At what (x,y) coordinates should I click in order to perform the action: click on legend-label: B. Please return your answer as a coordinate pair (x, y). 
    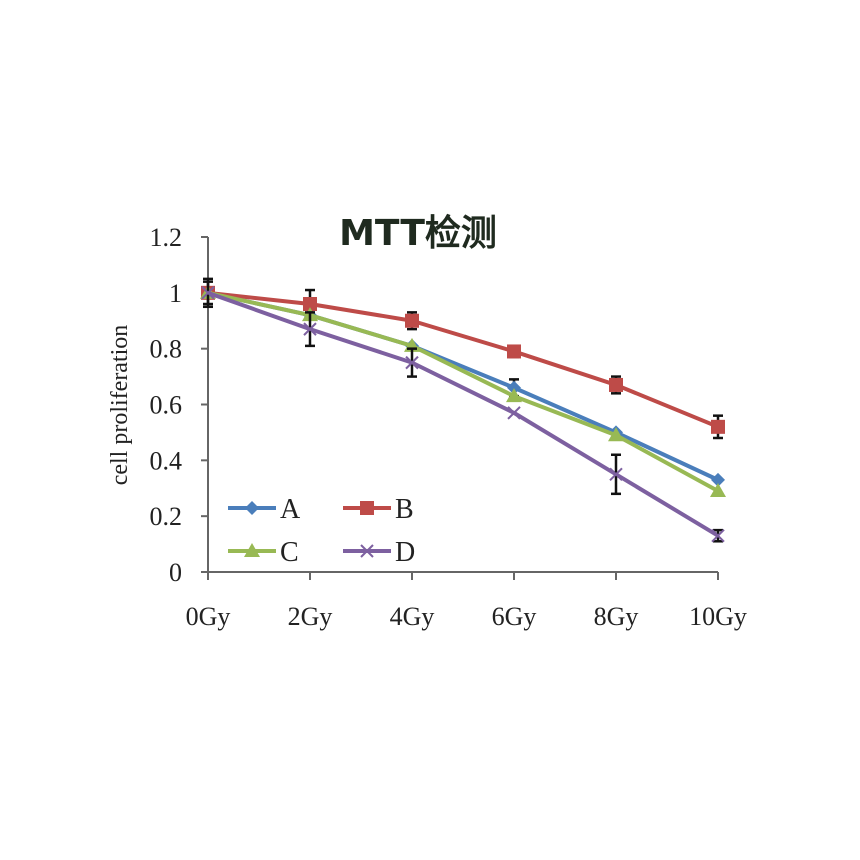
    Looking at the image, I should click on (404, 509).